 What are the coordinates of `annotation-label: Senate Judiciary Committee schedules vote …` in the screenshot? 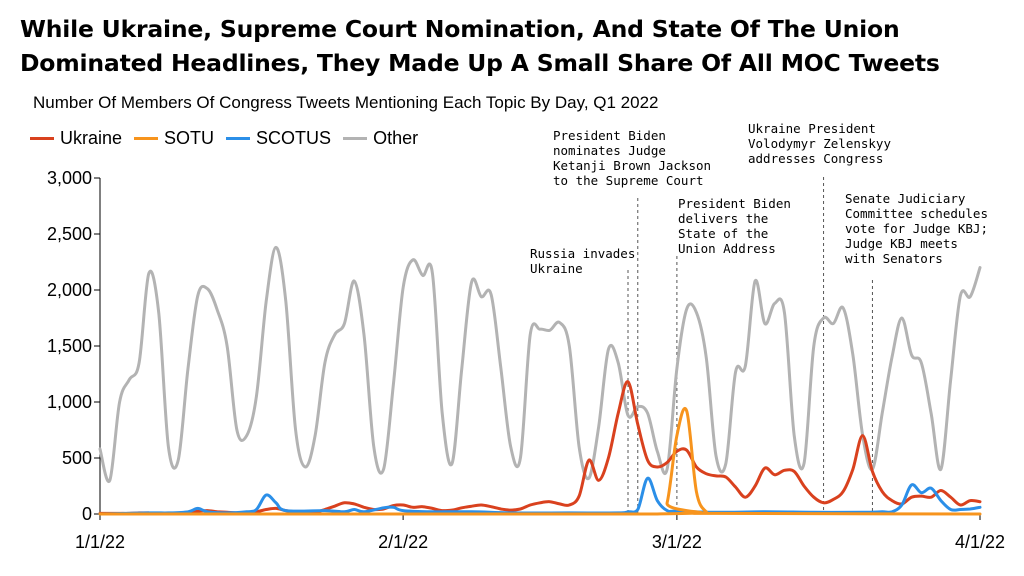 It's located at (916, 228).